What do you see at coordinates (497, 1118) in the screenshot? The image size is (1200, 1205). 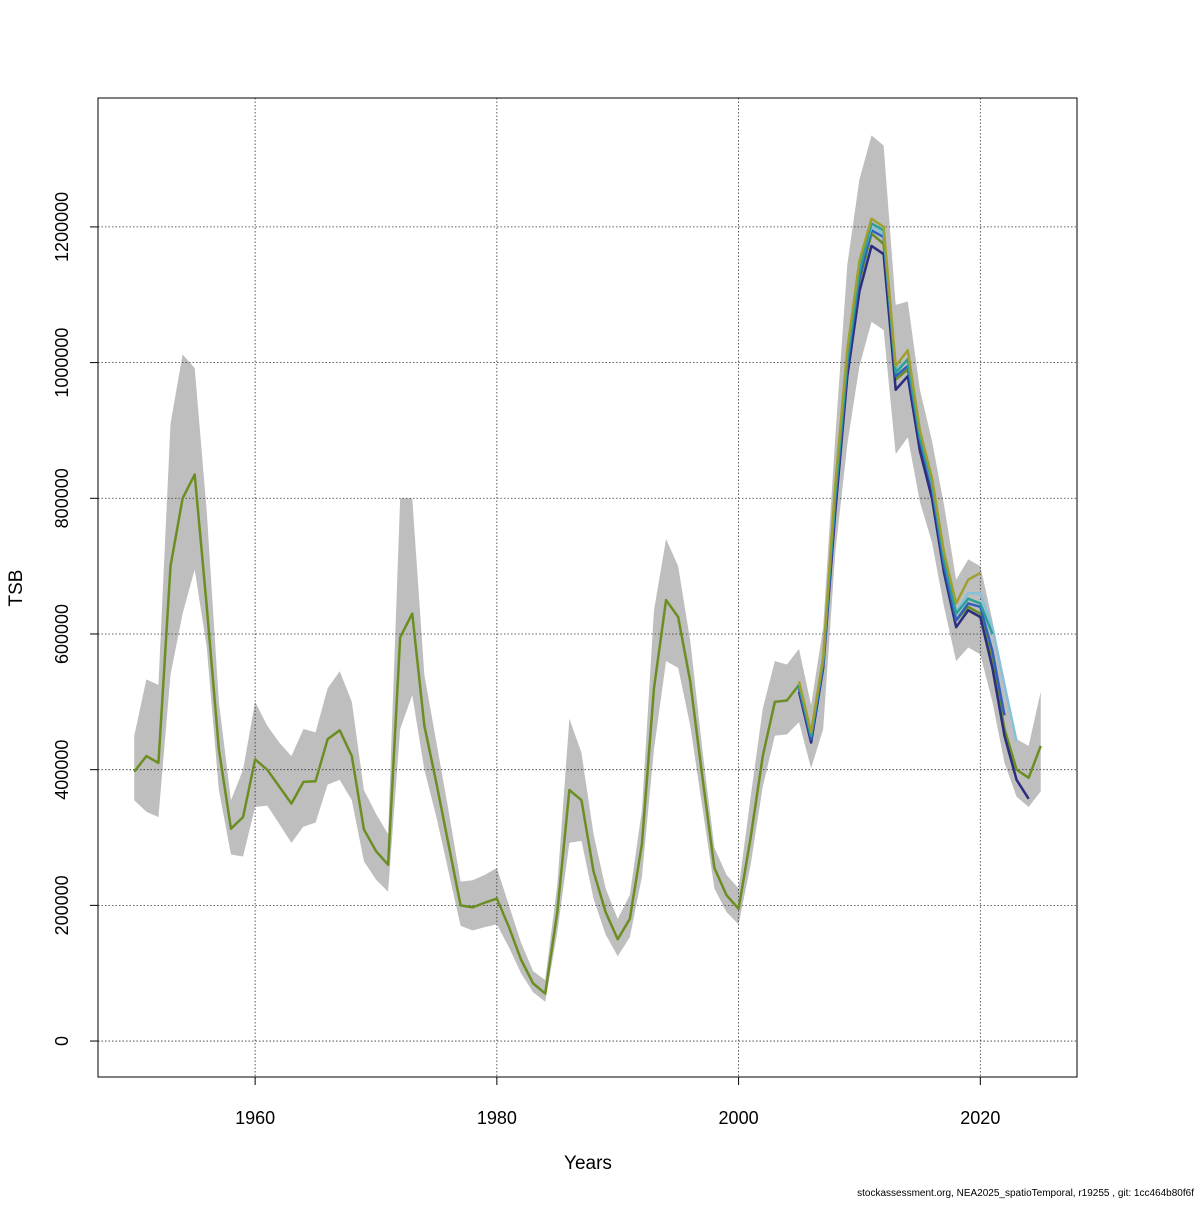 I see `x-tick-label: 1980` at bounding box center [497, 1118].